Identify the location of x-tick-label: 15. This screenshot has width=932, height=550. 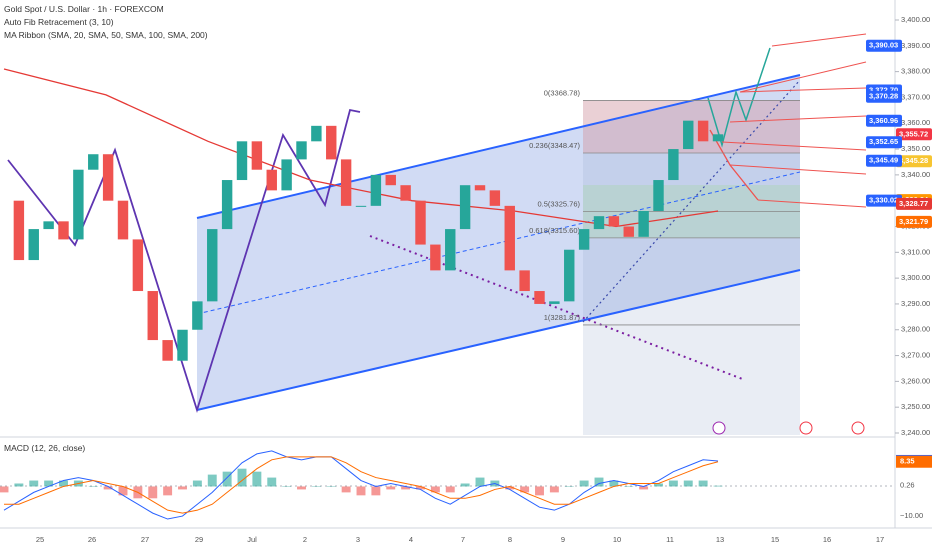
(775, 539).